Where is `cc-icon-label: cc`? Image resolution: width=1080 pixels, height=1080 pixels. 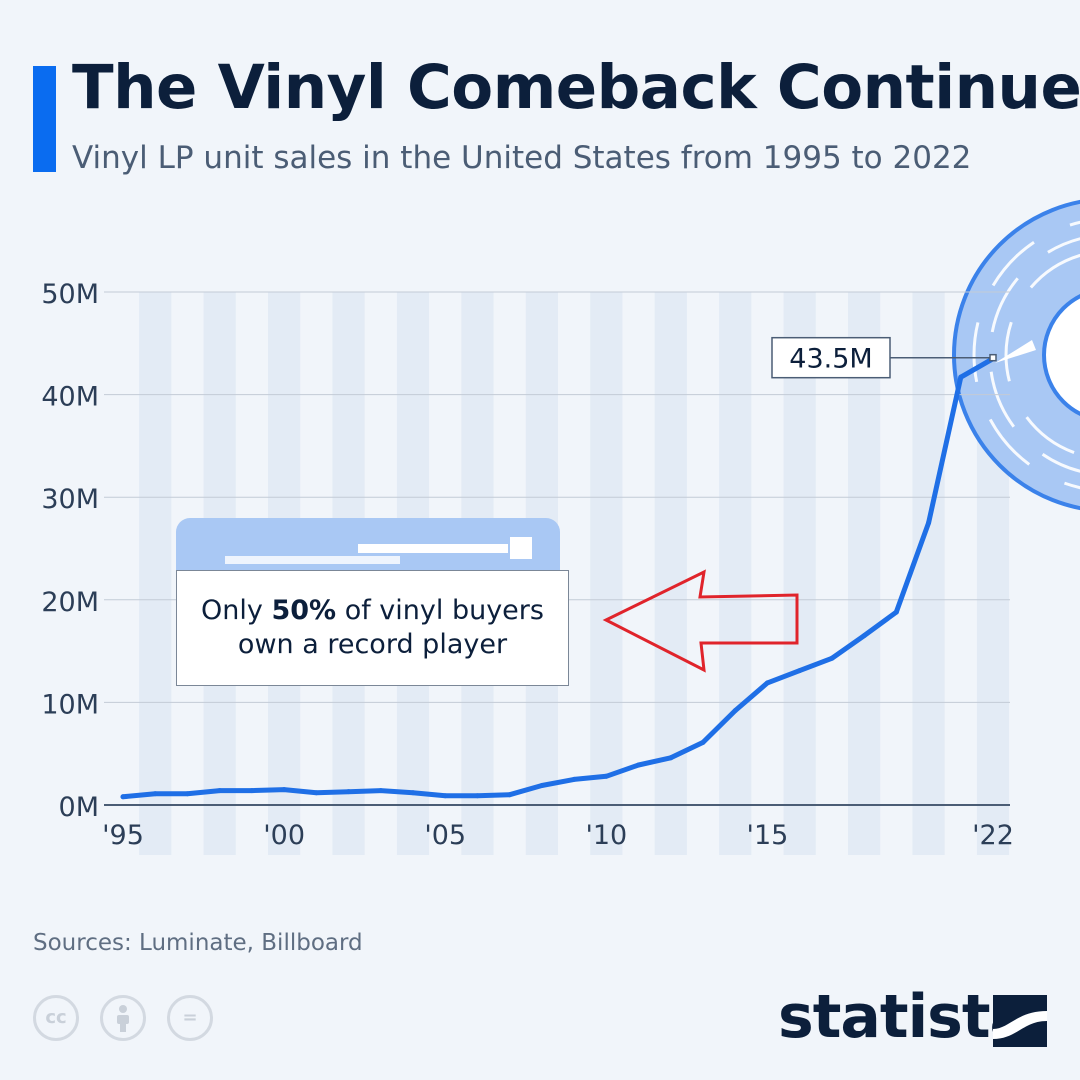 cc-icon-label: cc is located at coordinates (56, 1017).